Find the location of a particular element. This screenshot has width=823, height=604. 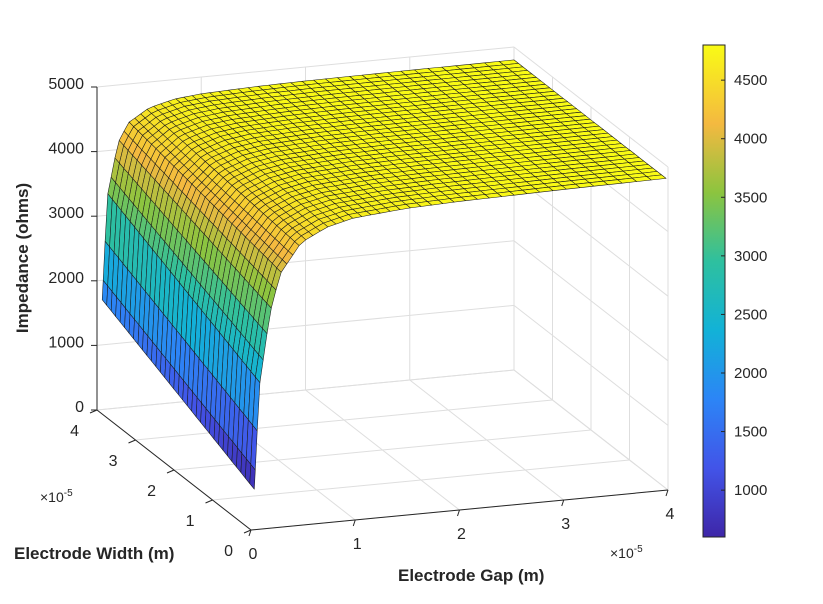

y-tick-label: 1 is located at coordinates (190, 521).